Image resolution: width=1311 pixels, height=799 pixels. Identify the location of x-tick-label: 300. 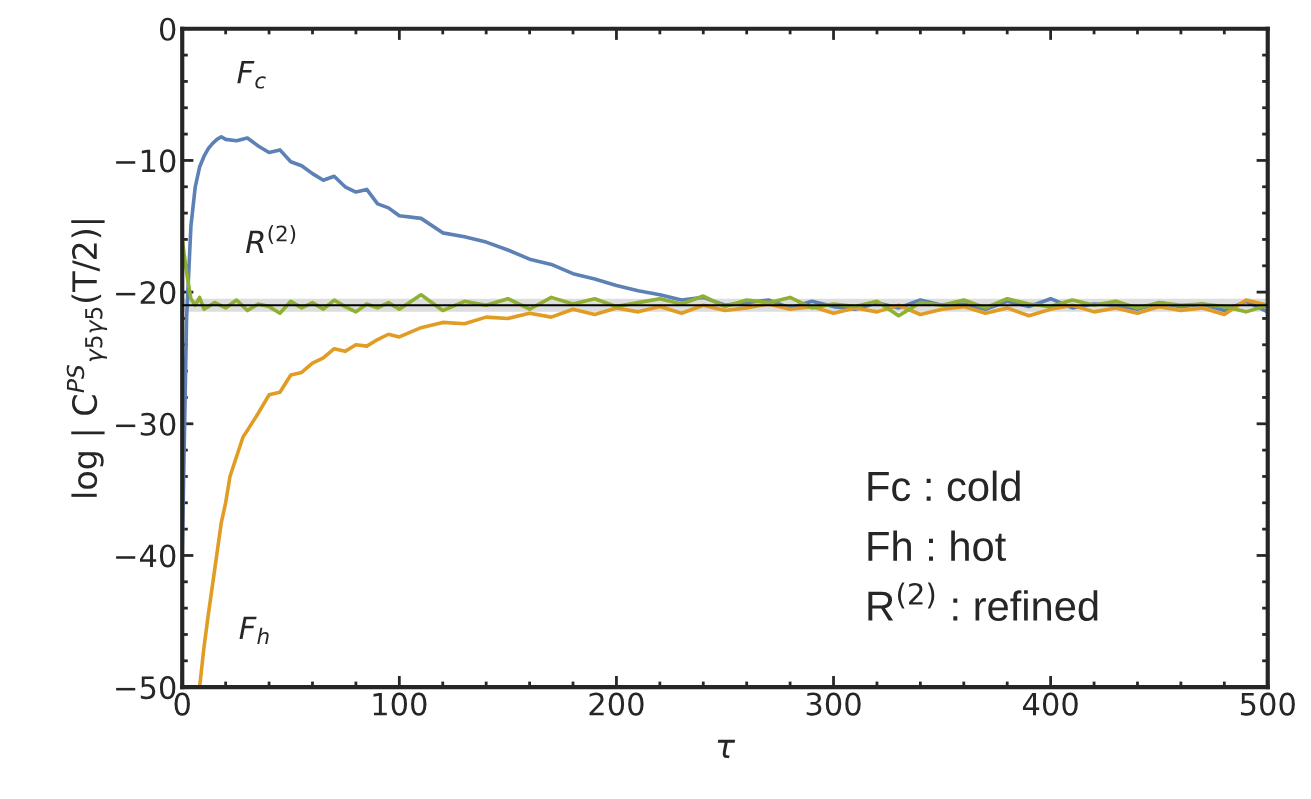
(833, 704).